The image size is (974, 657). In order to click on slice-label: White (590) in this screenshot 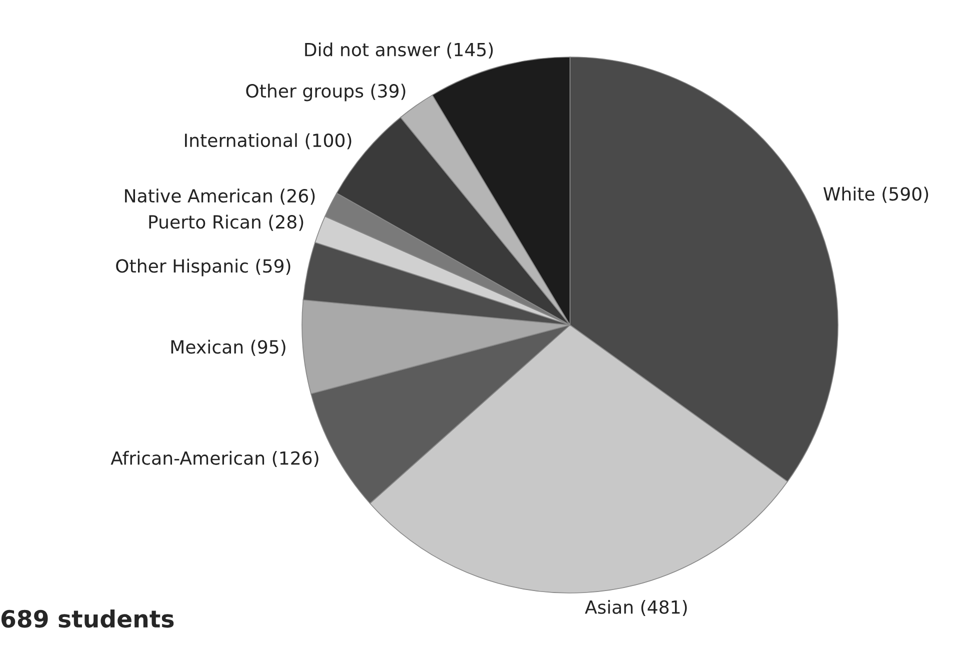, I will do `click(875, 194)`.